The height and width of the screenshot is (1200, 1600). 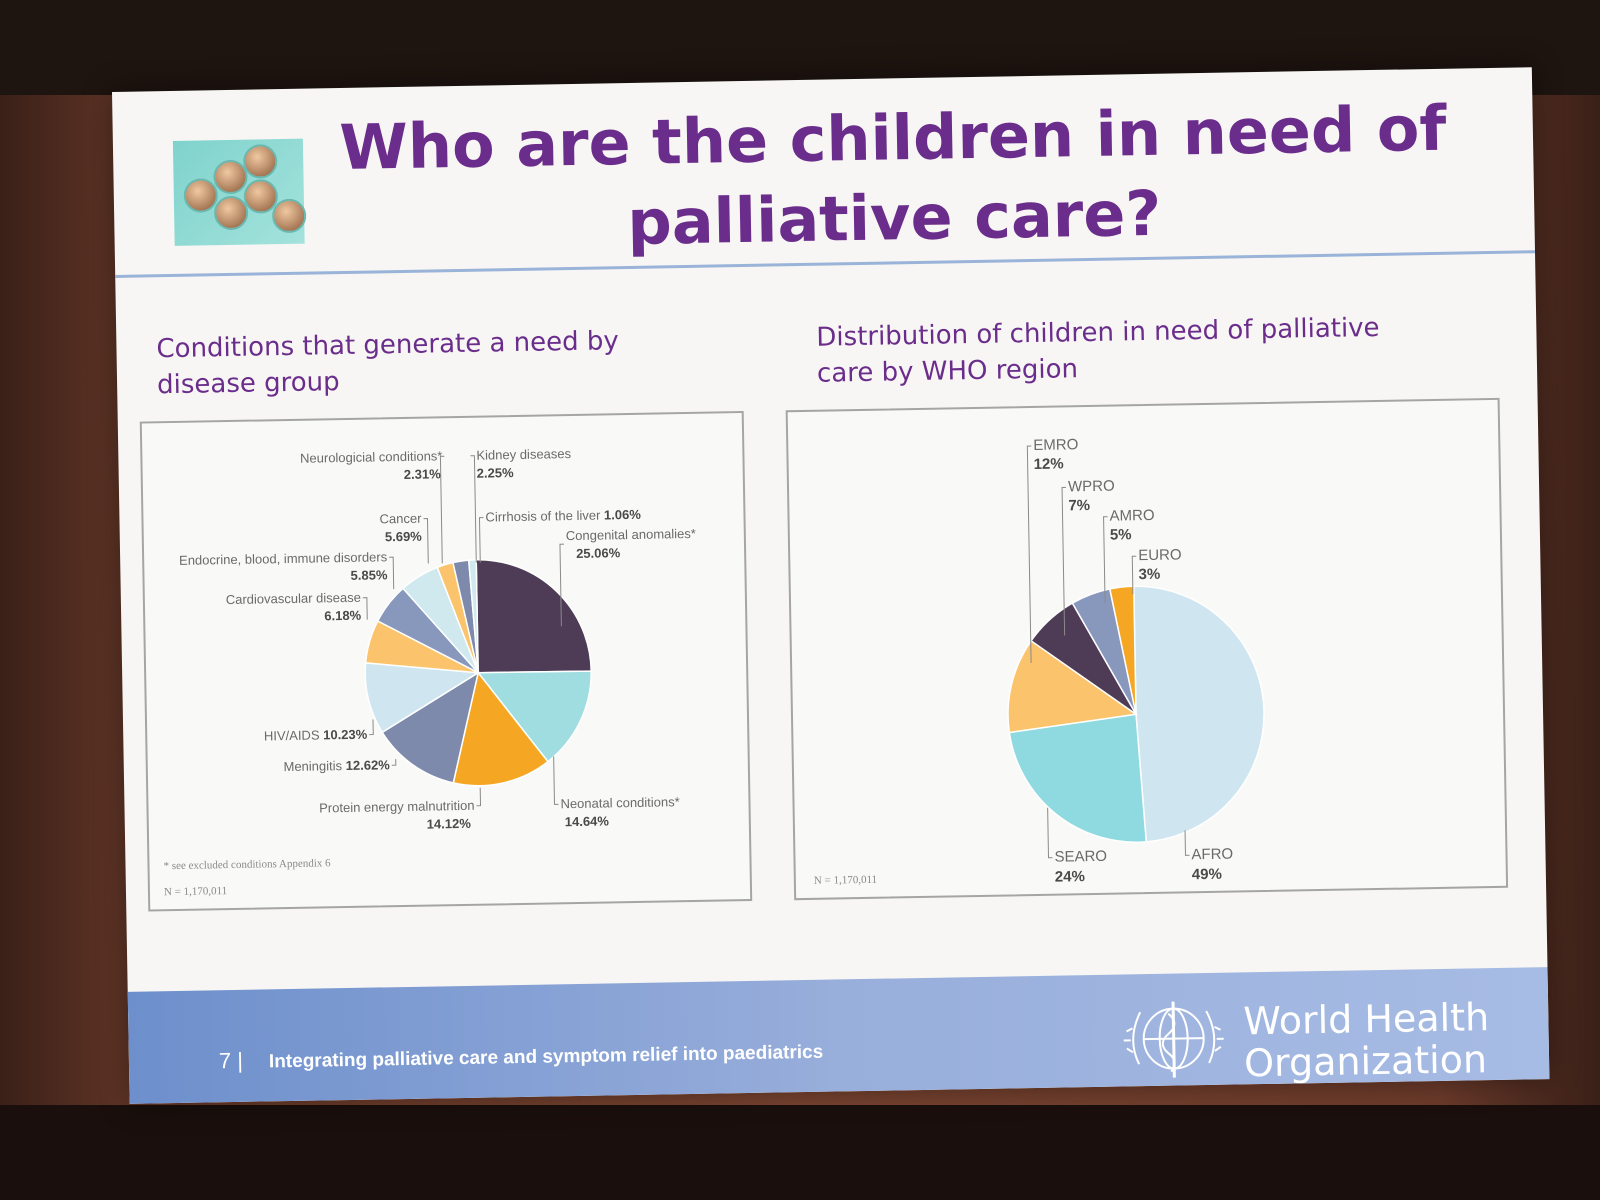 I want to click on pie-slice-protein-energy-malnutrition, so click(x=500, y=728).